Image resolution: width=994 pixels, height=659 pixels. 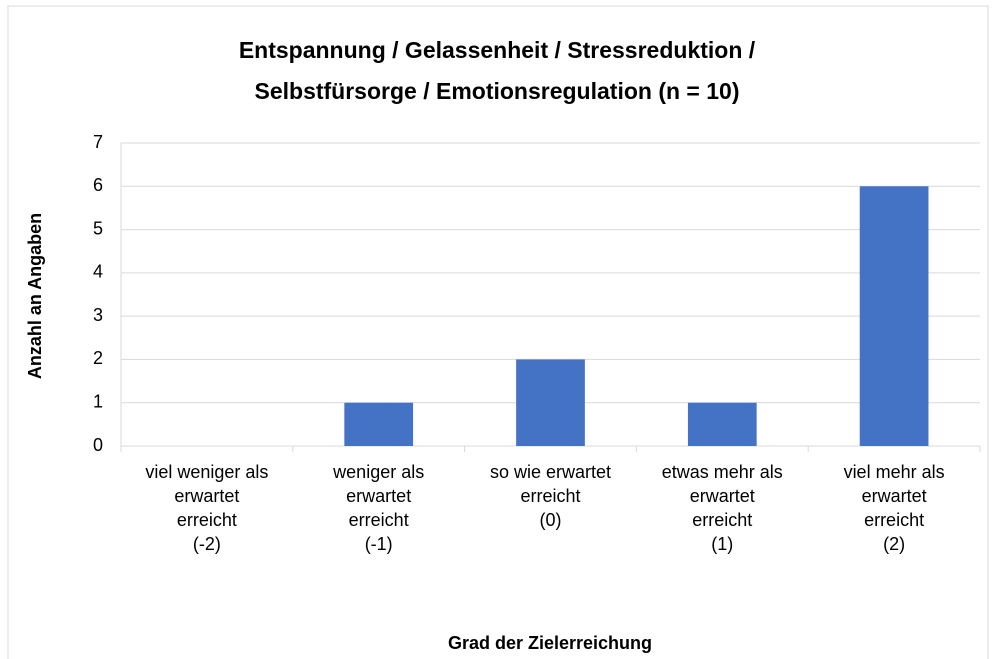 I want to click on y-tick-label: 7, so click(x=98, y=142).